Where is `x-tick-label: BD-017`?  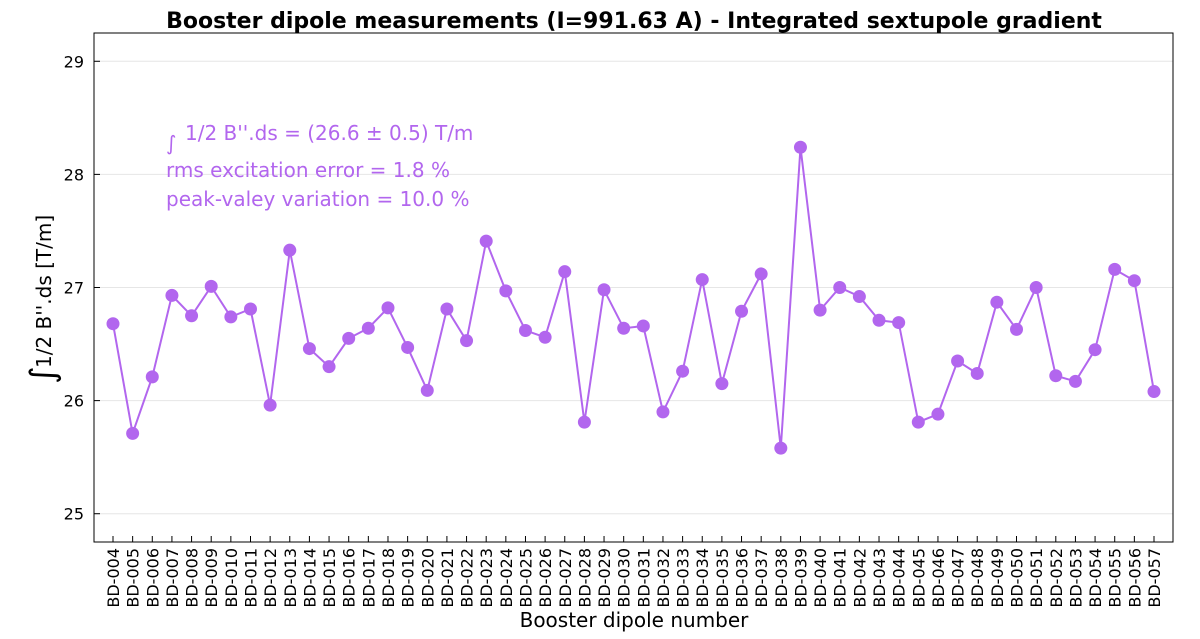 x-tick-label: BD-017 is located at coordinates (368, 578).